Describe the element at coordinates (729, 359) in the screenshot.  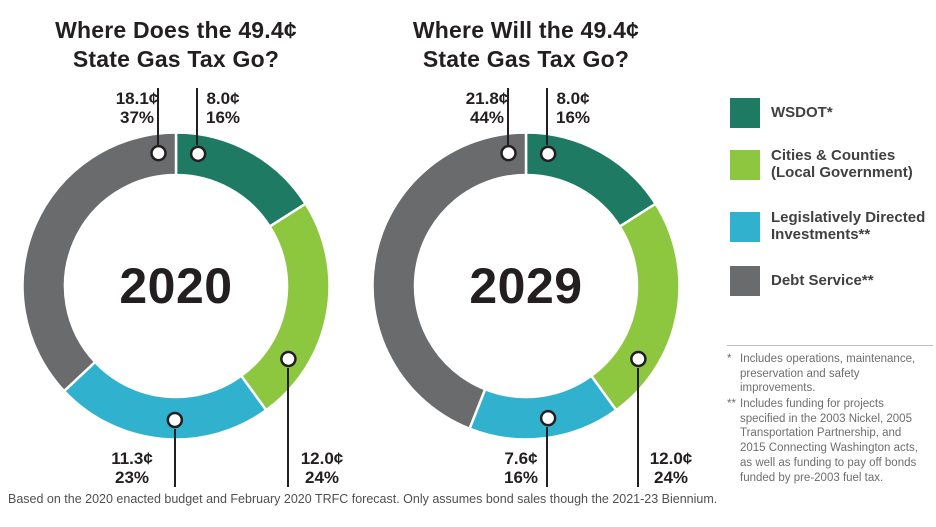
I see `footnote-marker: *` at that location.